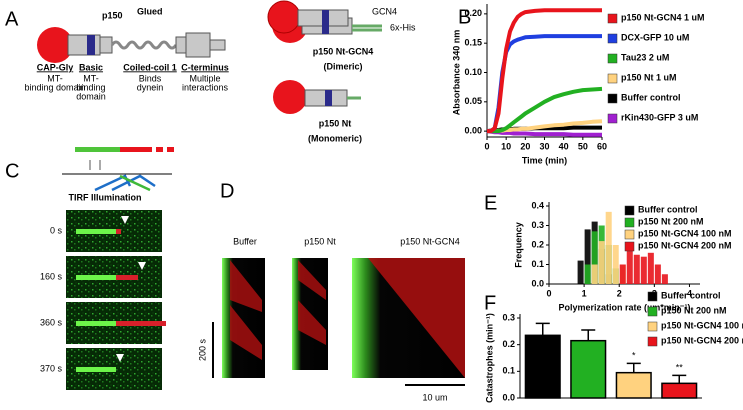  Describe the element at coordinates (205, 87) in the screenshot. I see `domain-desc: interactions` at that location.